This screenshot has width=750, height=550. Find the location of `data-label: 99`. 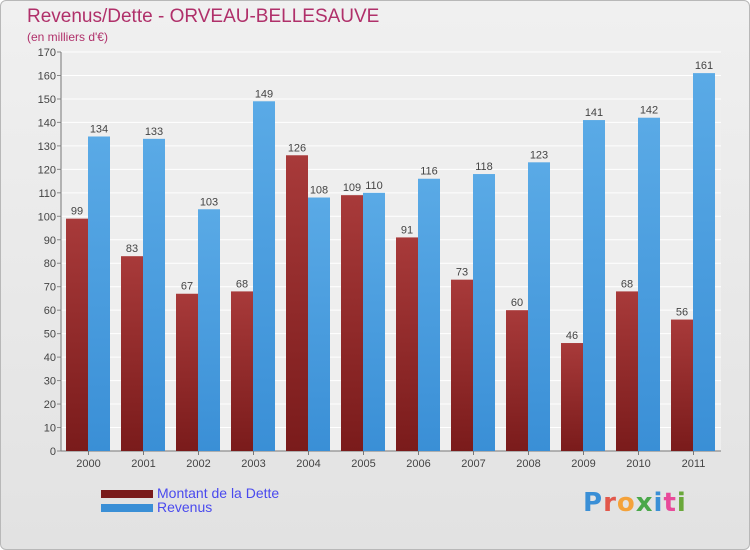

data-label: 99 is located at coordinates (77, 212).